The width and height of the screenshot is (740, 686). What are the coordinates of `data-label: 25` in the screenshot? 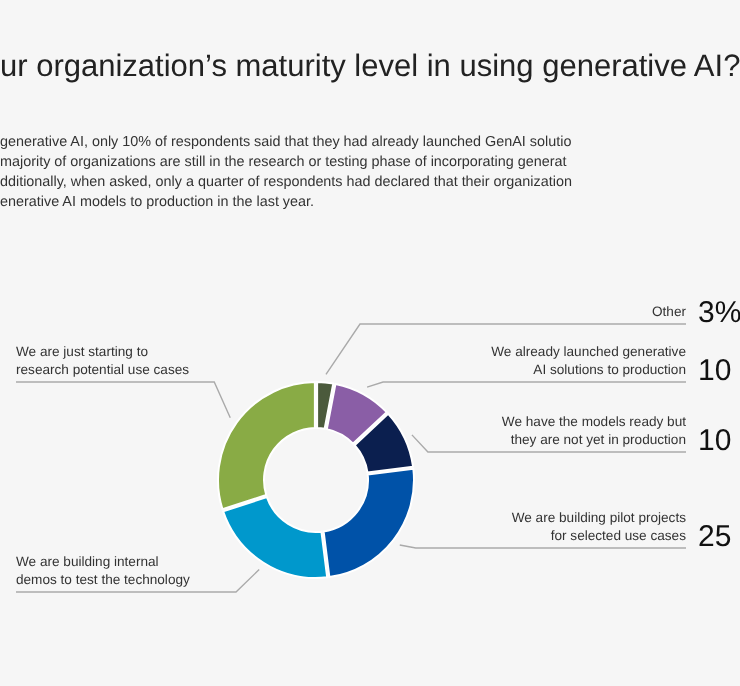 It's located at (715, 537).